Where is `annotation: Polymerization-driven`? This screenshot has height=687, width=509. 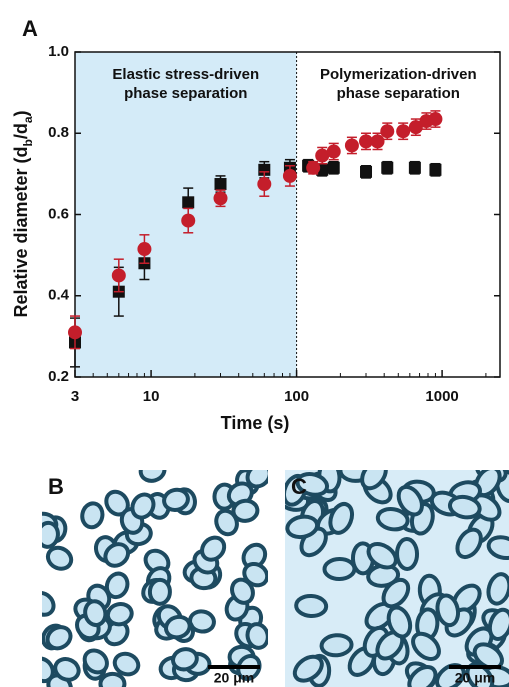
annotation: Polymerization-driven is located at coordinates (398, 74).